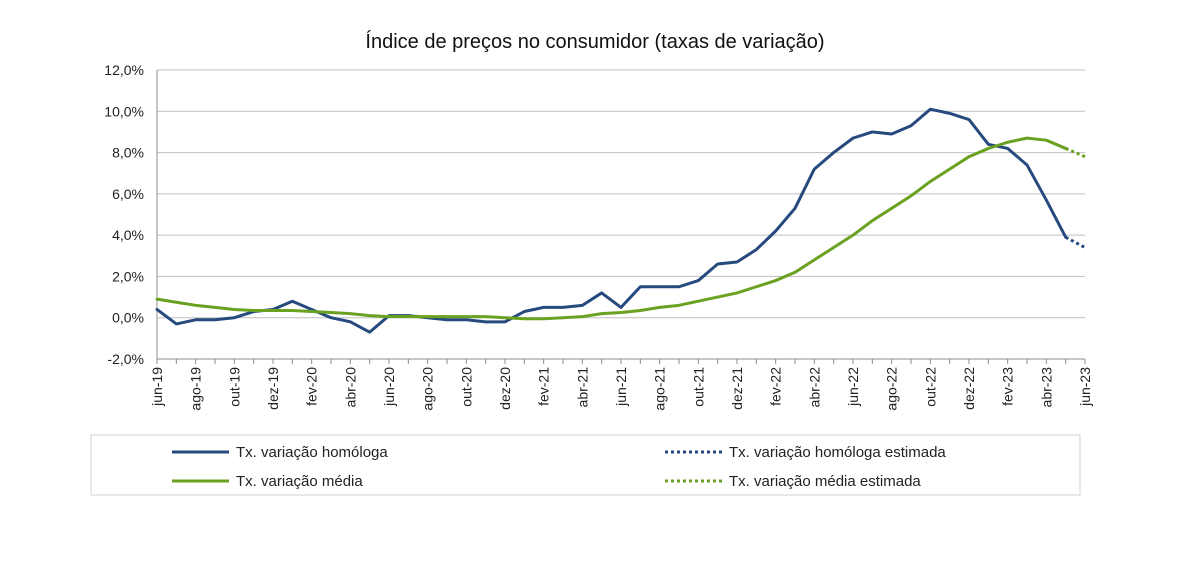 The width and height of the screenshot is (1200, 588). What do you see at coordinates (737, 388) in the screenshot?
I see `x-tick-label: dez-21` at bounding box center [737, 388].